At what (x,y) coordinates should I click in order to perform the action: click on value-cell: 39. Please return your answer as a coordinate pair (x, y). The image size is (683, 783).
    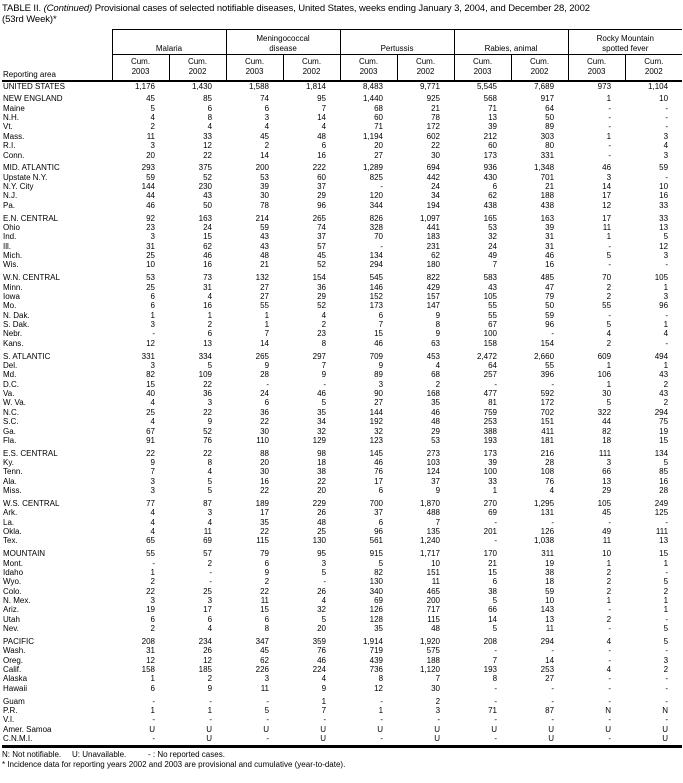
    Looking at the image, I should click on (265, 187).